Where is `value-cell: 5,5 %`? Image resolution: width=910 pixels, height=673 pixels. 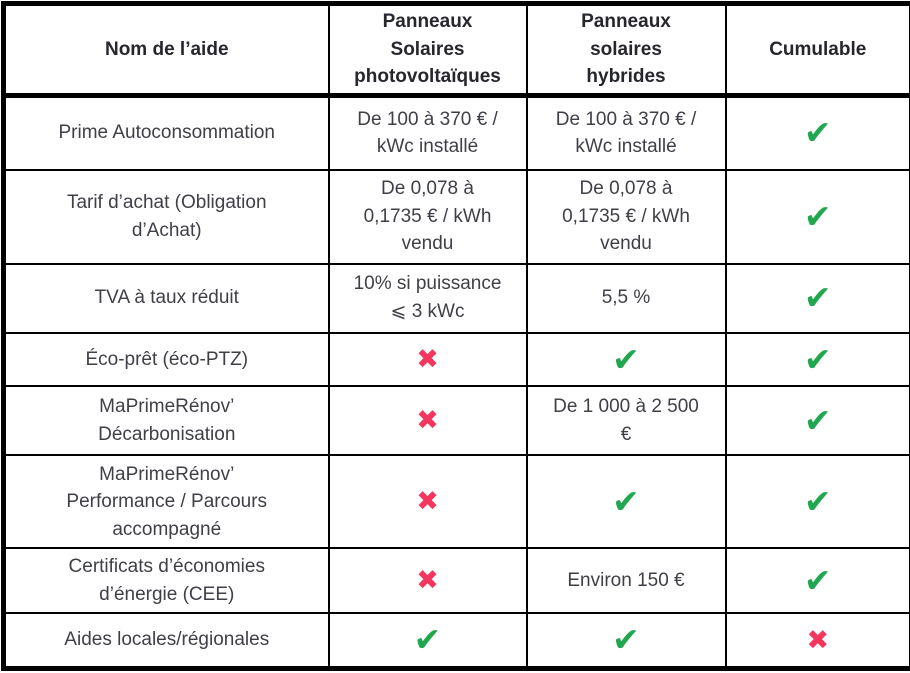 value-cell: 5,5 % is located at coordinates (626, 298).